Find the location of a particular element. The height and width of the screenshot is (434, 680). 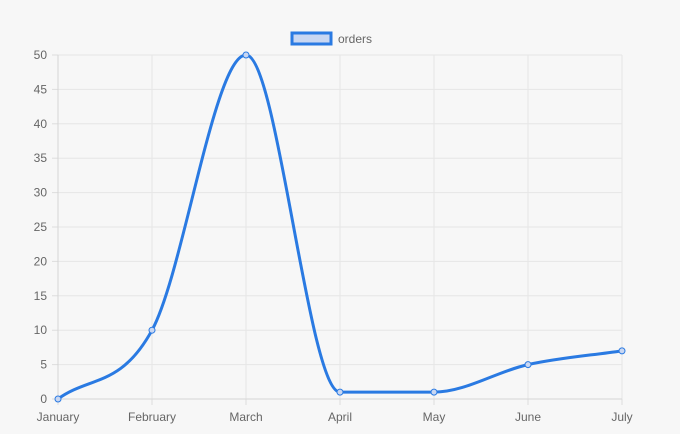

data-point-march is located at coordinates (246, 55).